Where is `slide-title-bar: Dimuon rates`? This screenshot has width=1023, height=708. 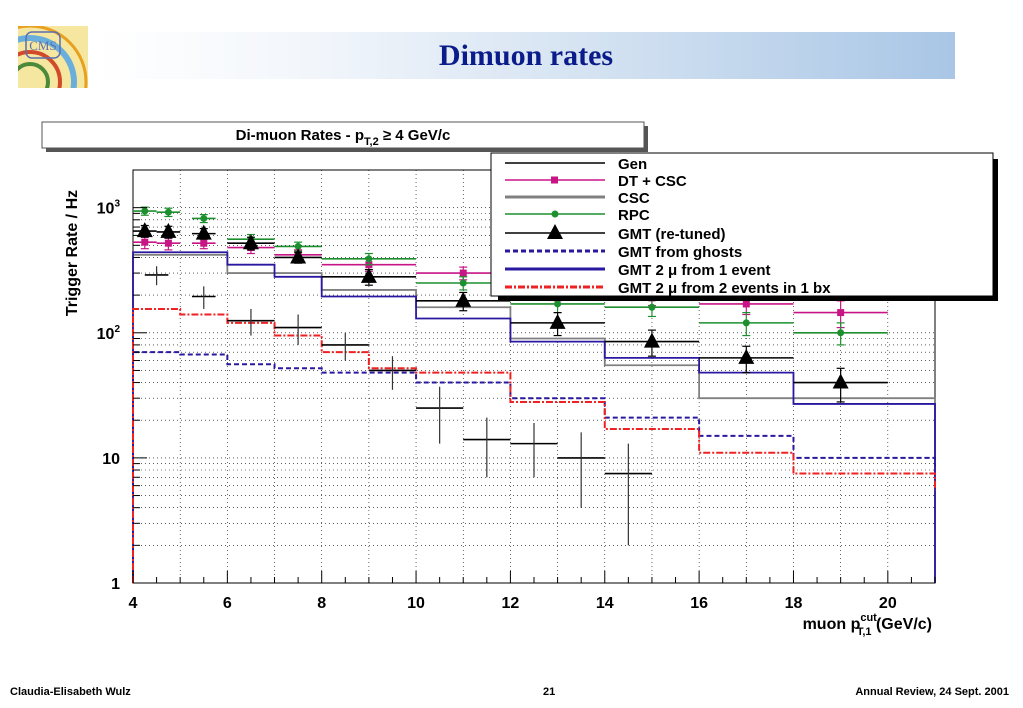
slide-title-bar: Dimuon rates is located at coordinates (526, 55).